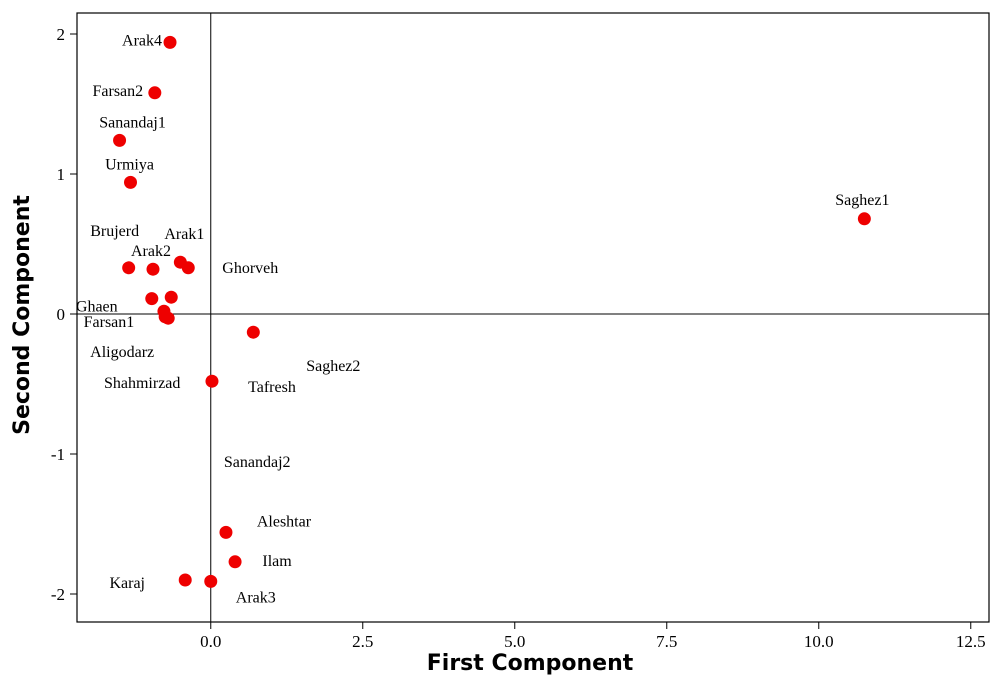 The width and height of the screenshot is (991, 675). What do you see at coordinates (132, 122) in the screenshot?
I see `point-label: Sanandaj1` at bounding box center [132, 122].